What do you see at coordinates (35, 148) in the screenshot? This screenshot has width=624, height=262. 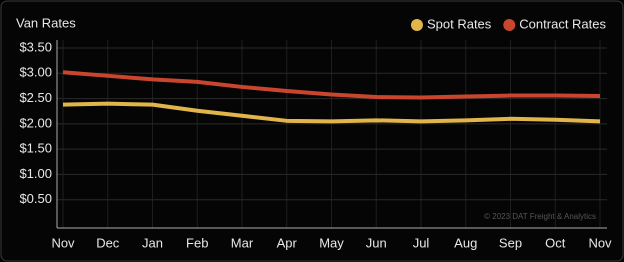 I see `y-tick-label: $1.50` at bounding box center [35, 148].